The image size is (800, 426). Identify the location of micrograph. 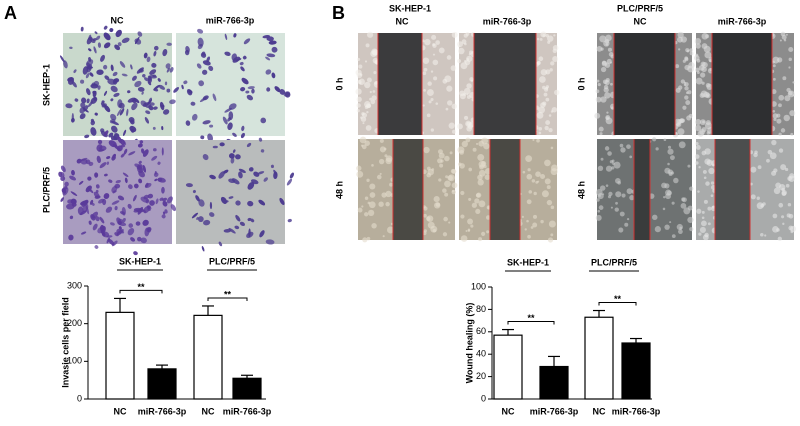
(117, 192).